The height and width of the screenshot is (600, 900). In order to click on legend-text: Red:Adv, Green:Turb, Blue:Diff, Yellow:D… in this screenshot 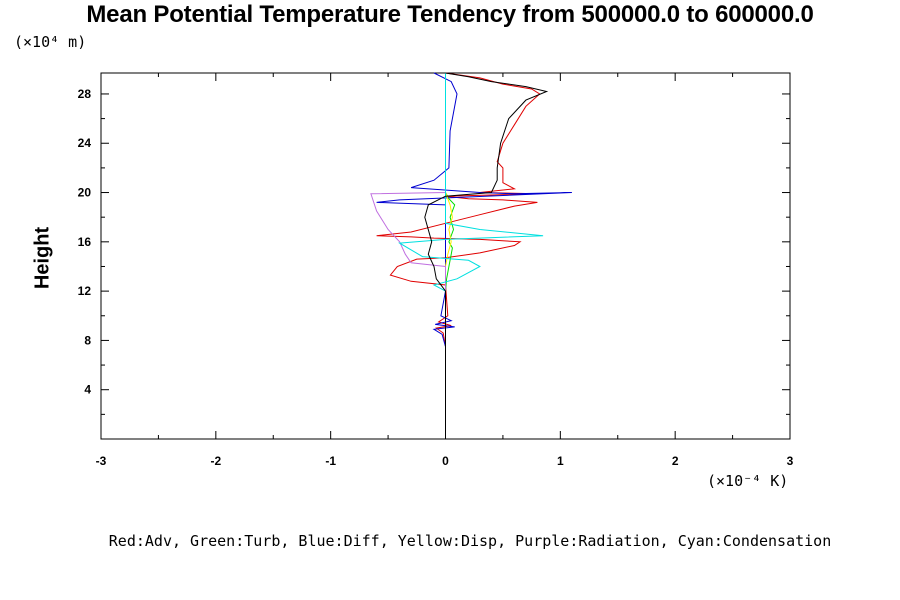, I will do `click(470, 541)`.